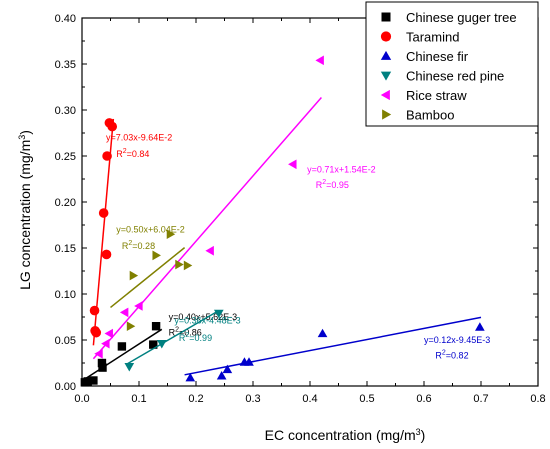  What do you see at coordinates (455, 76) in the screenshot?
I see `legend-label: Chinese red pine` at bounding box center [455, 76].